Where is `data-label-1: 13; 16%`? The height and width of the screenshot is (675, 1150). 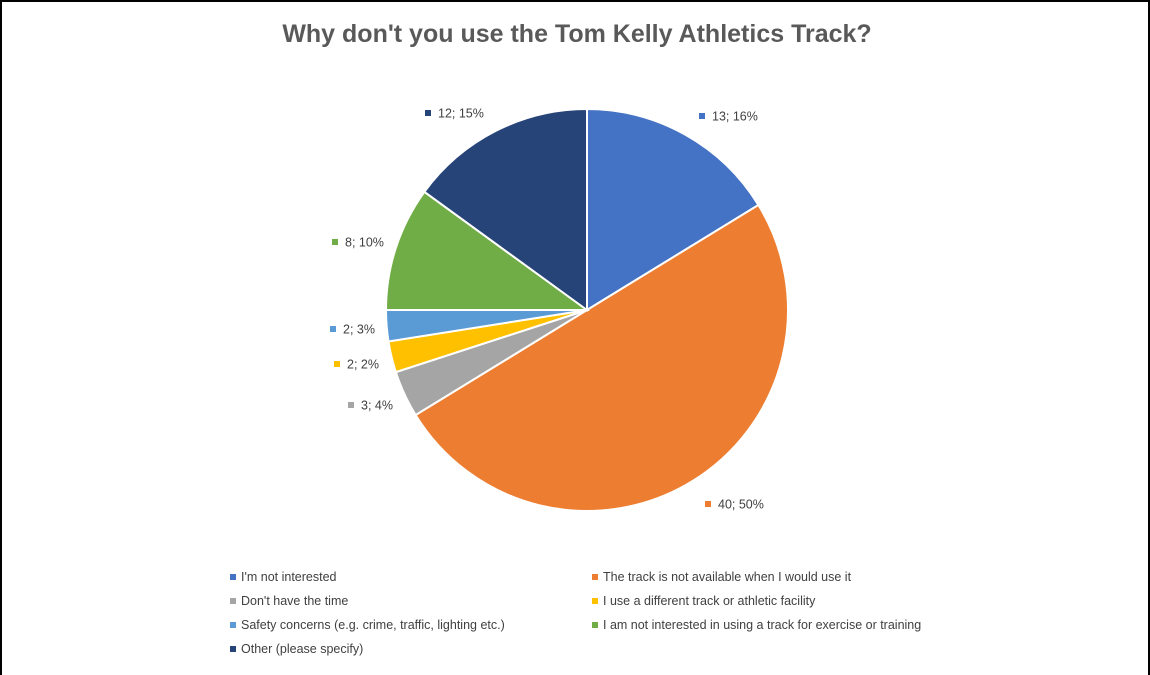
data-label-1: 13; 16% is located at coordinates (735, 117).